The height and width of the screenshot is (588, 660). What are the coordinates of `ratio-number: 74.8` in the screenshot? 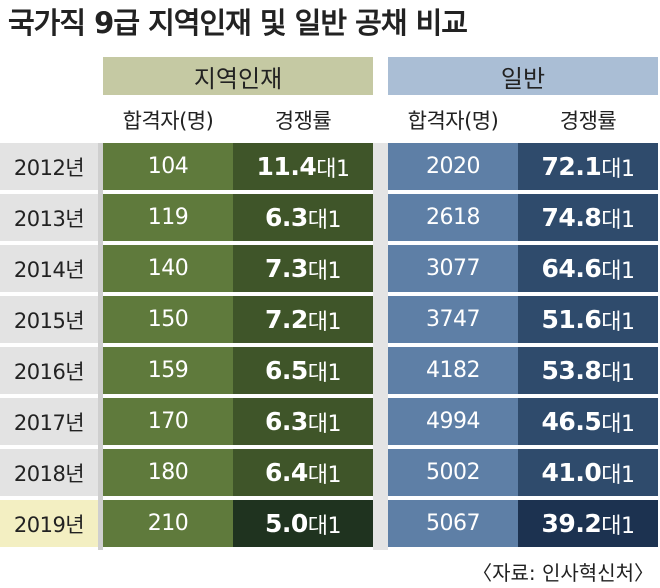 It's located at (571, 217).